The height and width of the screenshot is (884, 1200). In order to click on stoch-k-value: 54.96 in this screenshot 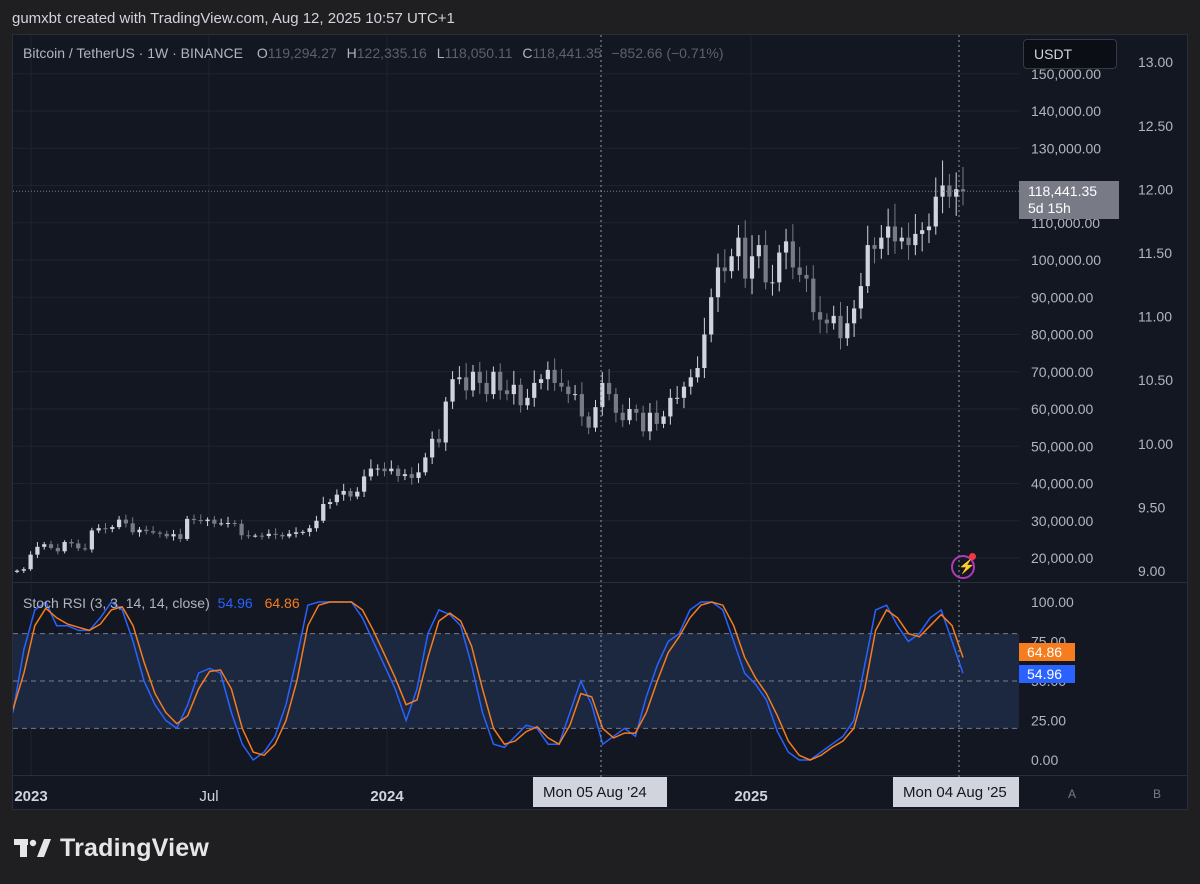, I will do `click(235, 603)`.